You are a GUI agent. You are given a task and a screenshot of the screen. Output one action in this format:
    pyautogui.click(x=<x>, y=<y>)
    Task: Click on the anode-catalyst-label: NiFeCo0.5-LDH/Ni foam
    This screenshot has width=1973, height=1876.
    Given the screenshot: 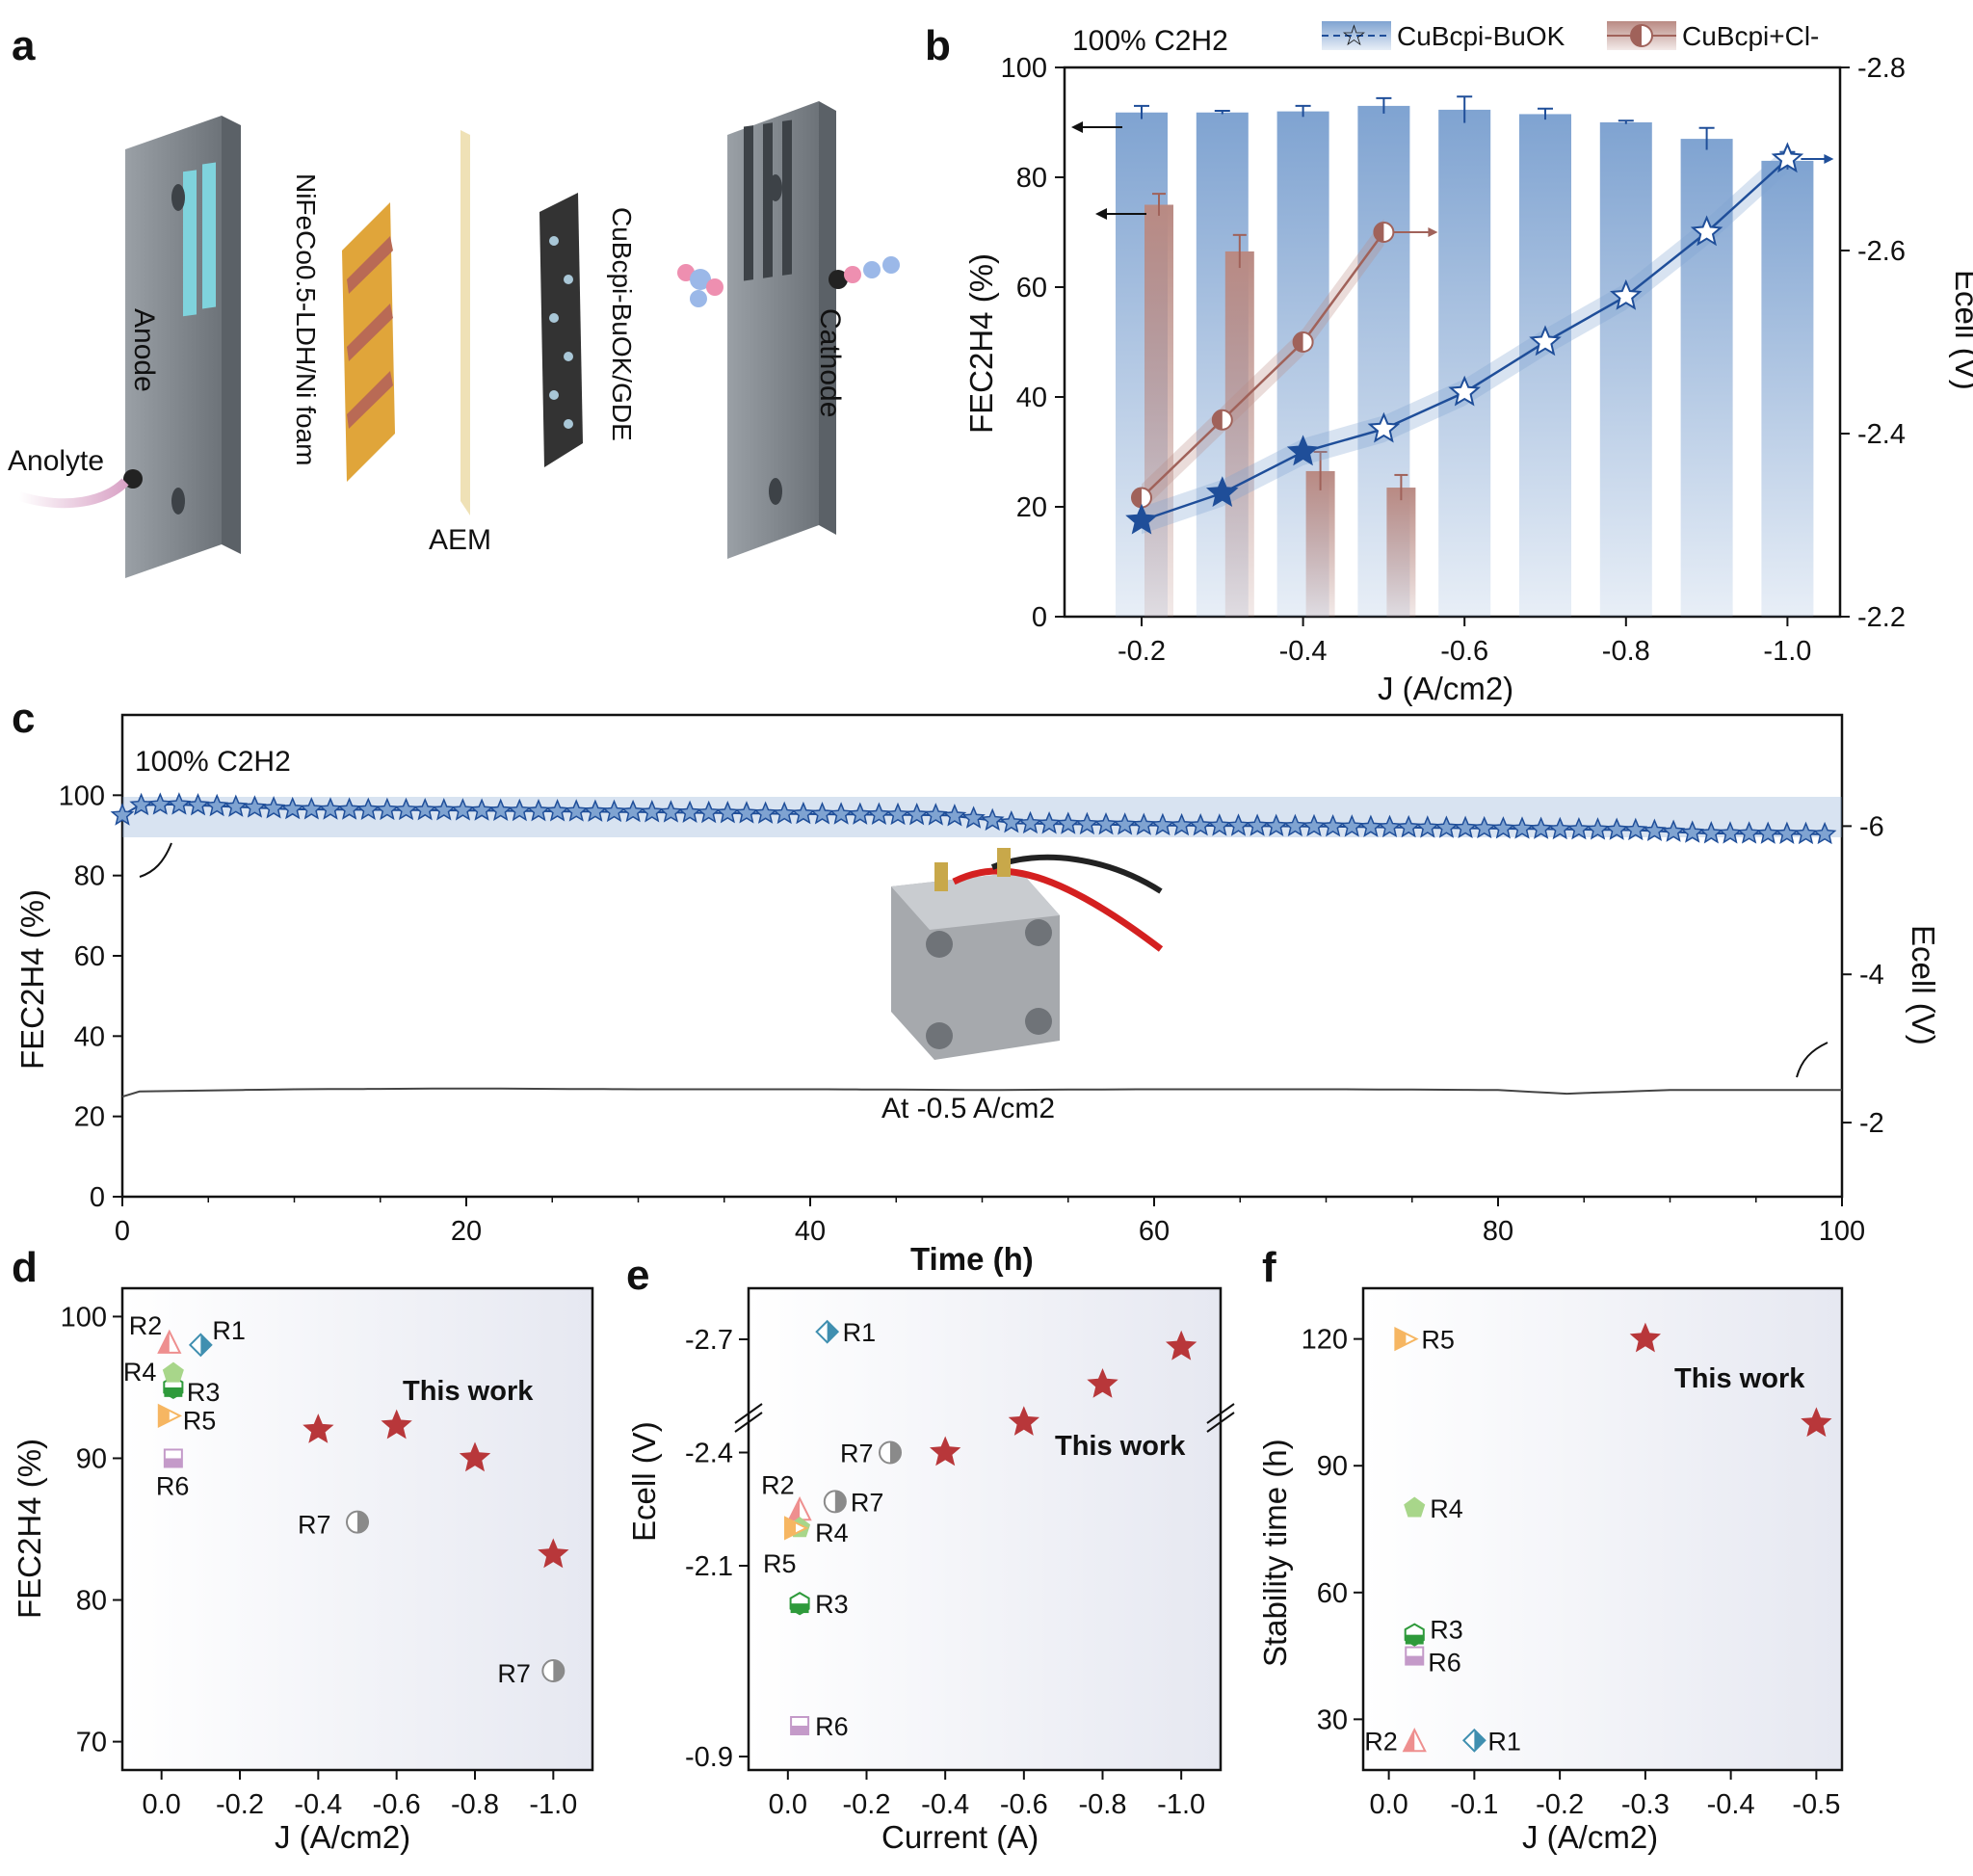 What is the action you would take?
    pyautogui.click(x=306, y=319)
    